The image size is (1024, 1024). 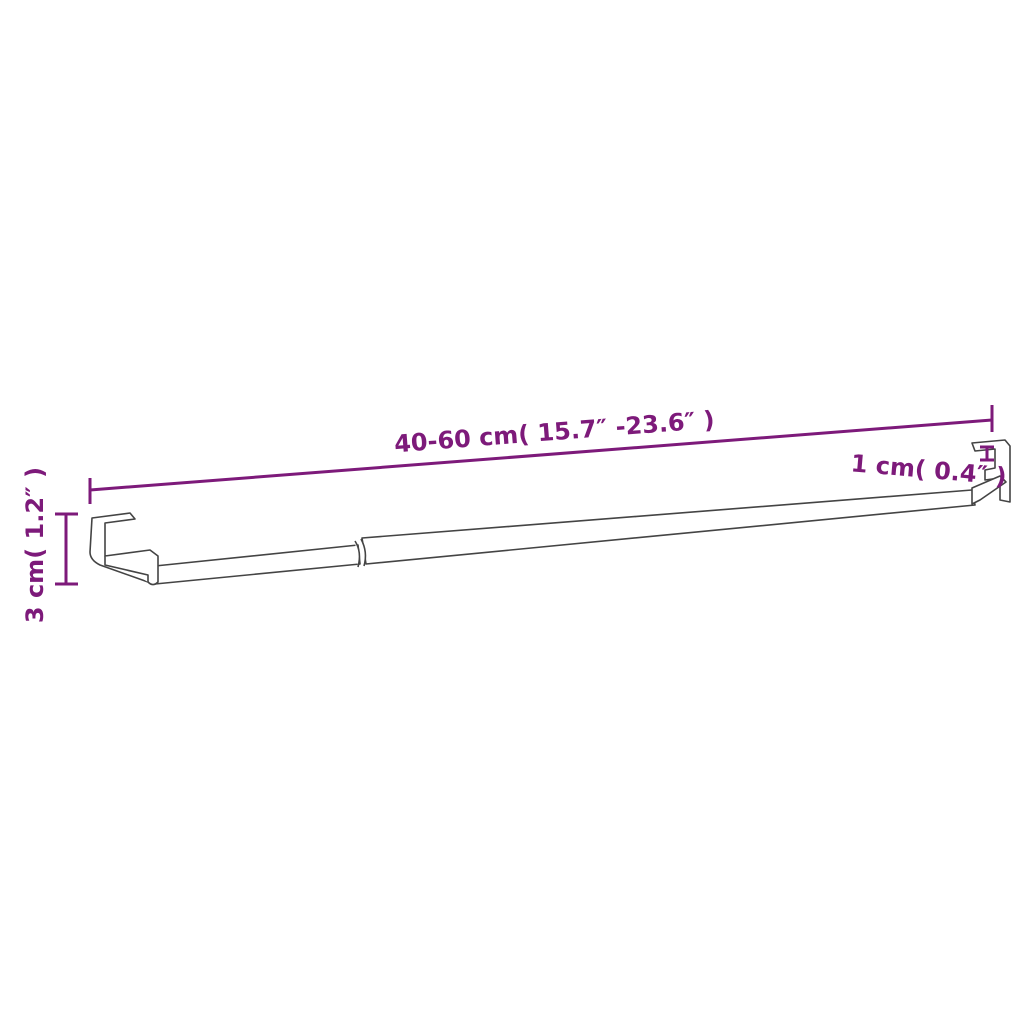 I want to click on depth-label: 1 cm( 0.4″ ), so click(x=929, y=470).